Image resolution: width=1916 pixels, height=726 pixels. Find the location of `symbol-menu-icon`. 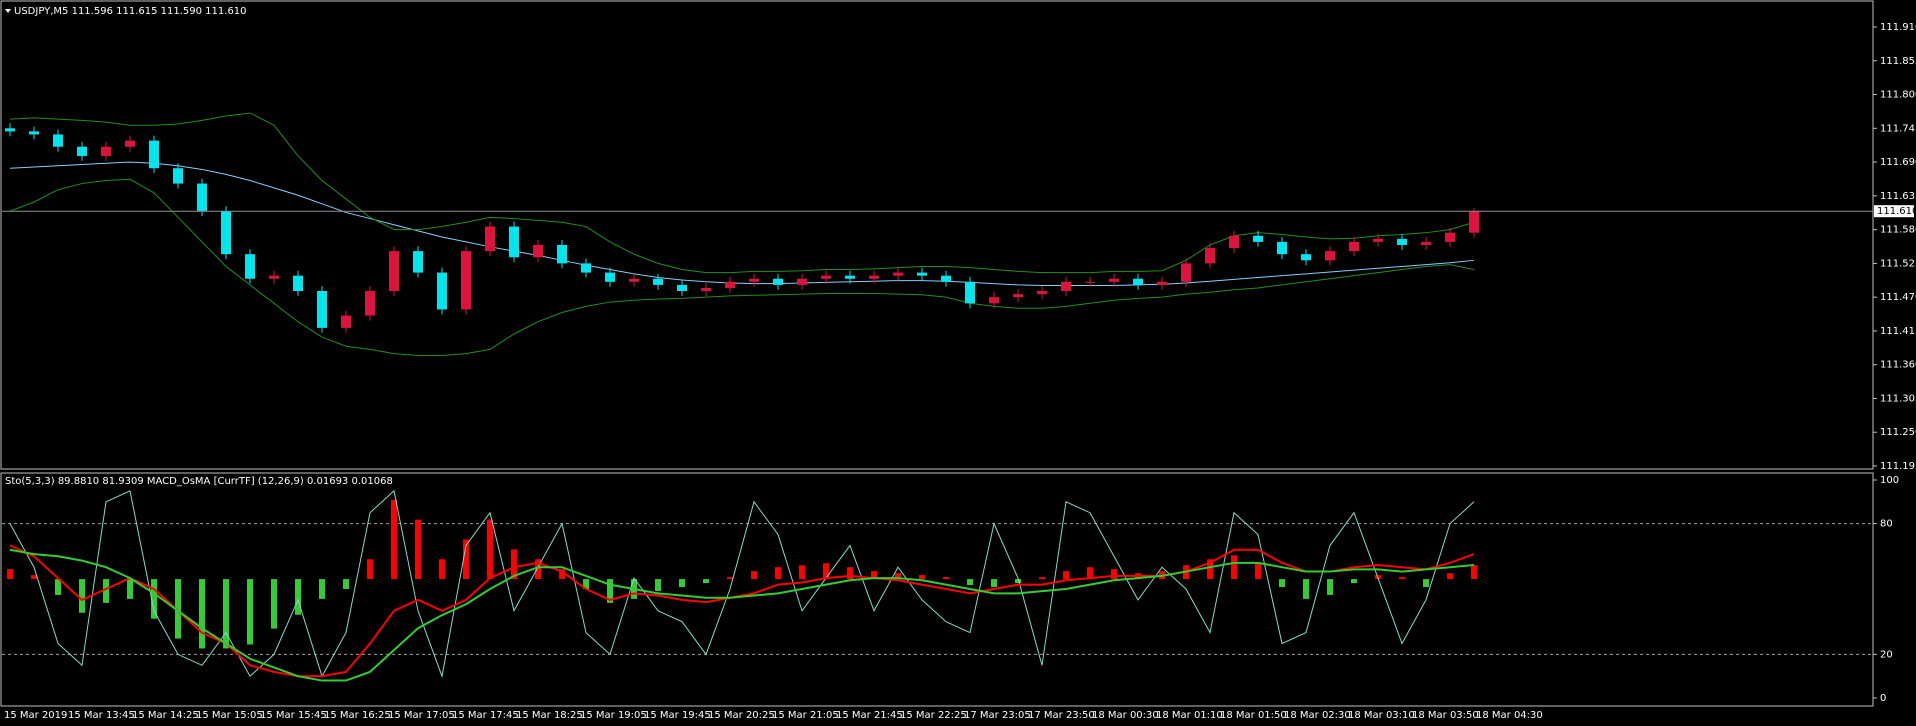

symbol-menu-icon is located at coordinates (8, 11).